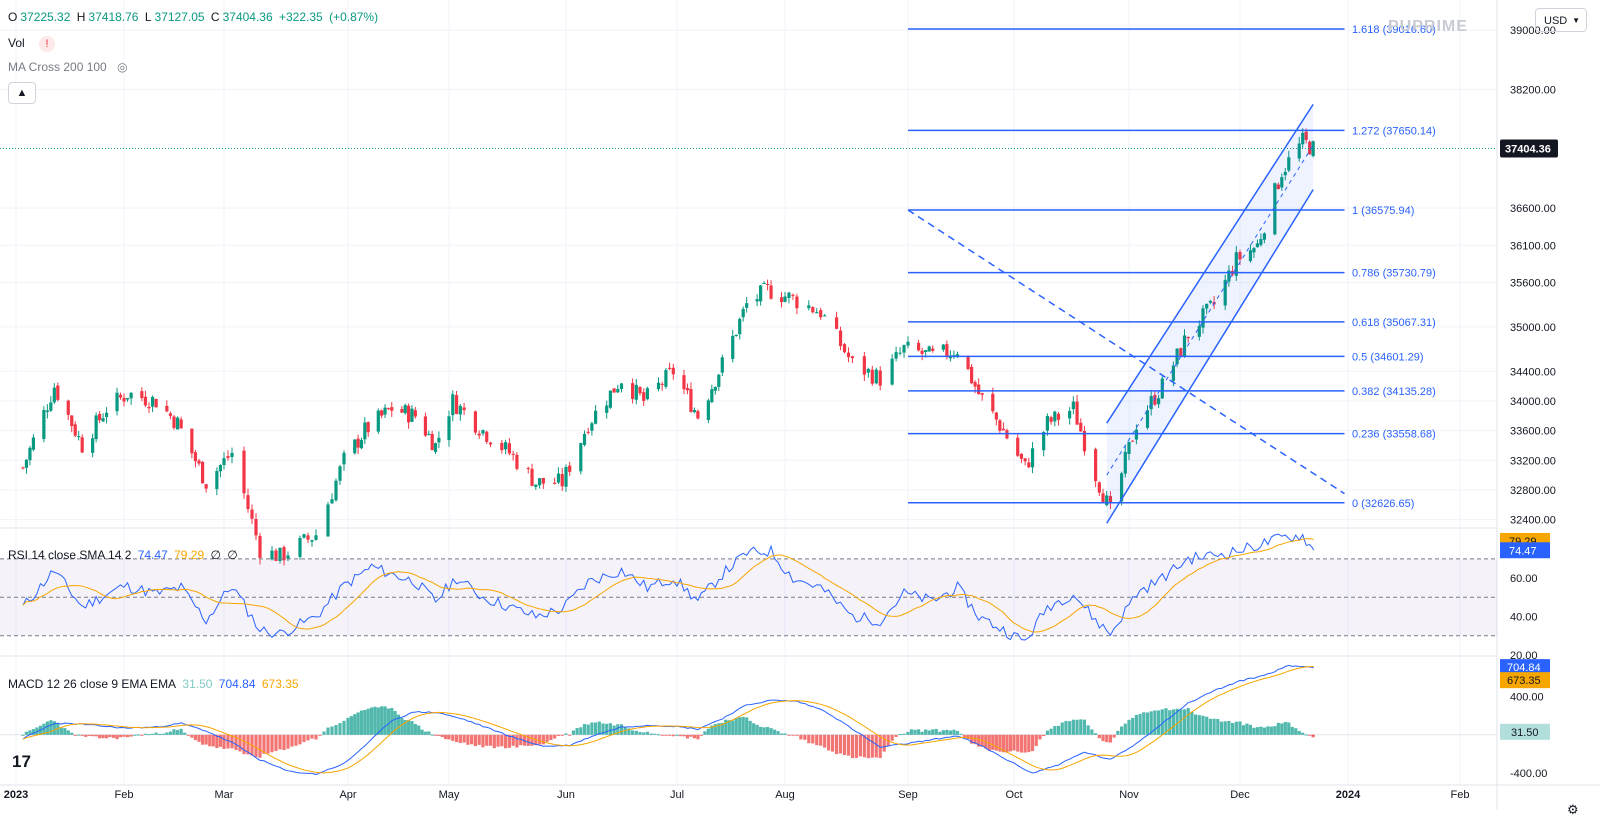 Image resolution: width=1600 pixels, height=830 pixels. I want to click on macd-hist-tag-label: 31.50, so click(1525, 733).